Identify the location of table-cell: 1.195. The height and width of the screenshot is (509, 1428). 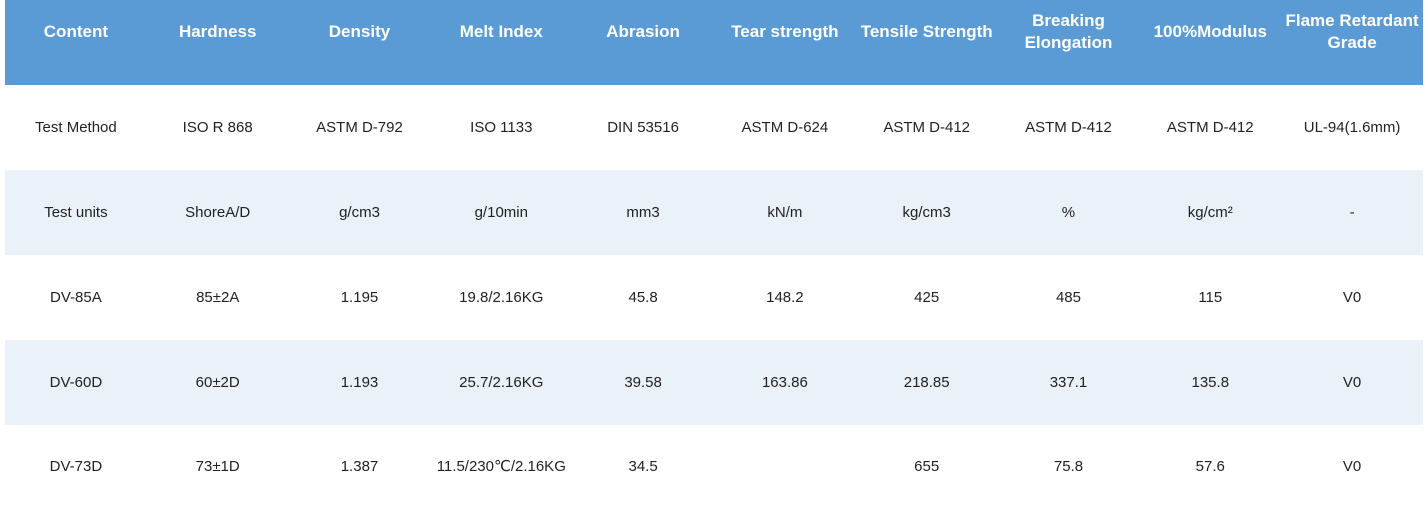
(359, 297).